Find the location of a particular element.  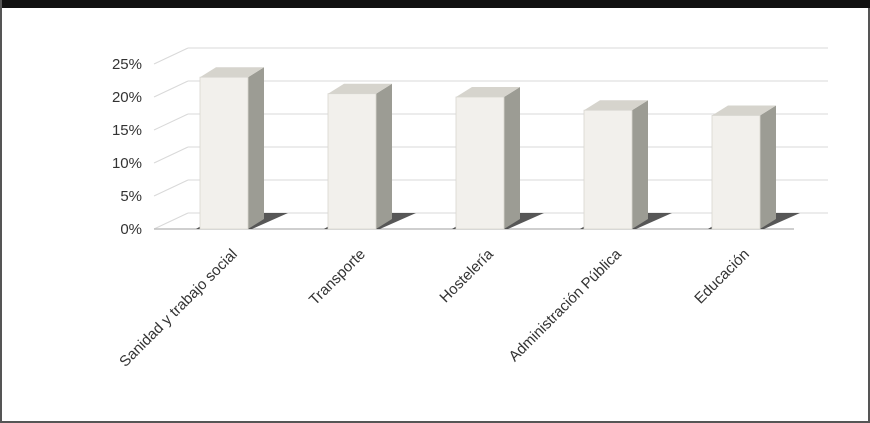

x-category-label: Sanidad y trabajo social is located at coordinates (178, 308).